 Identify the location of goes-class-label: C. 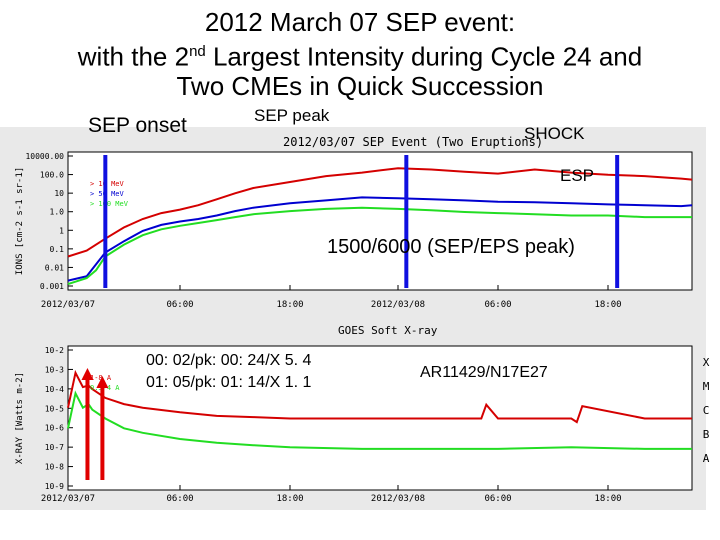
(706, 410).